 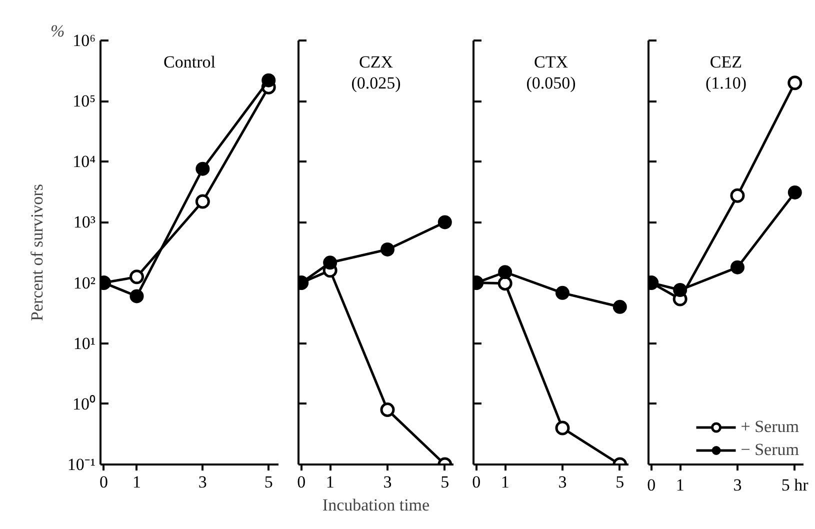 What do you see at coordinates (84, 101) in the screenshot?
I see `y-tick-label: 10⁵` at bounding box center [84, 101].